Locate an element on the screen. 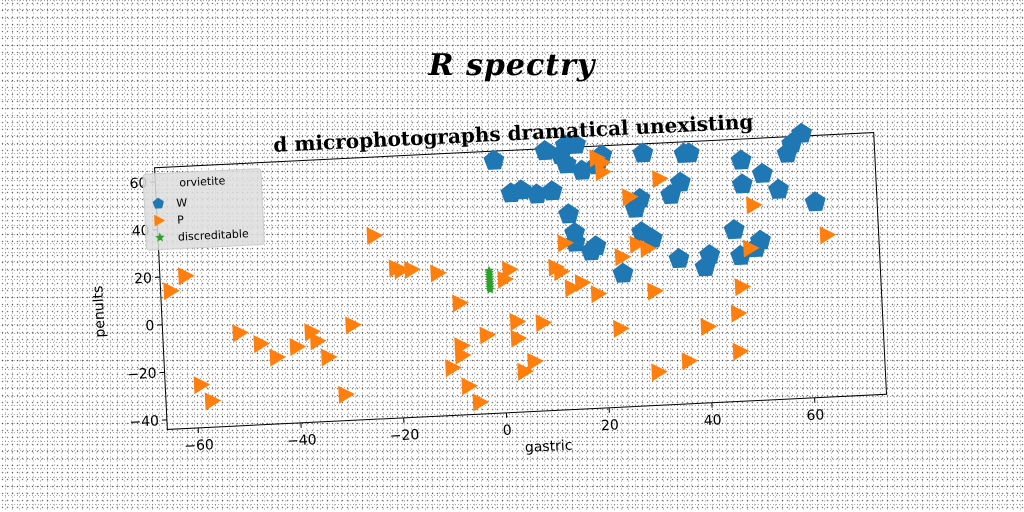 The width and height of the screenshot is (1024, 512). legend-label: P is located at coordinates (181, 219).